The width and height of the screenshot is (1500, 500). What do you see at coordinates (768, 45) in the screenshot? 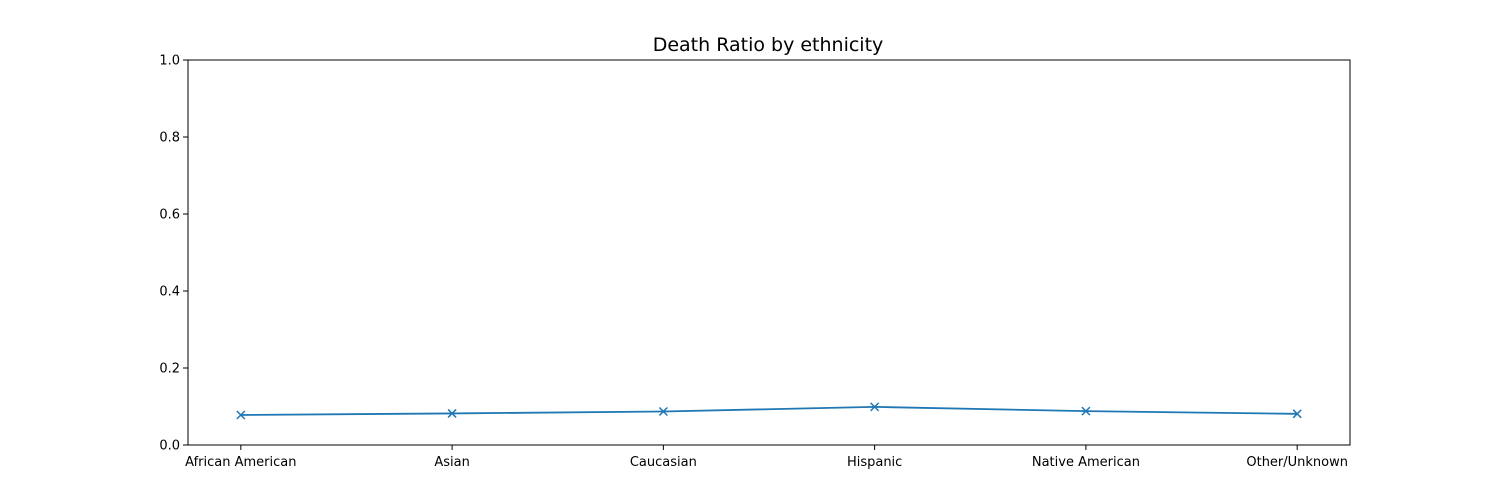
I see `chart-title: Death Ratio by ethnicity` at bounding box center [768, 45].